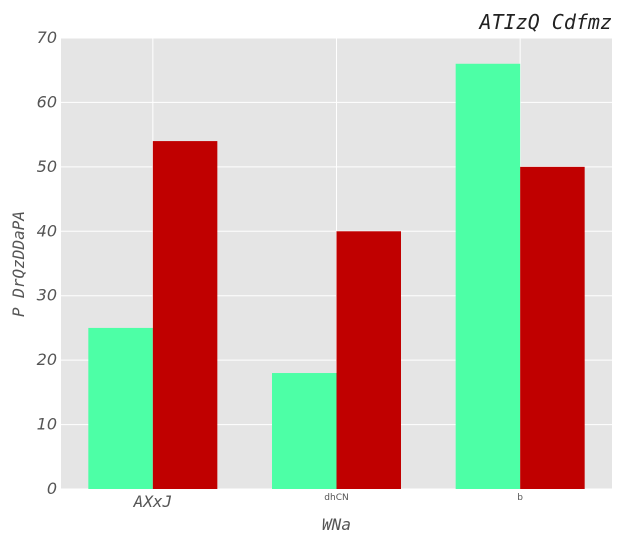 The width and height of the screenshot is (624, 546). What do you see at coordinates (185, 315) in the screenshot?
I see `bar-series2-AXxJ` at bounding box center [185, 315].